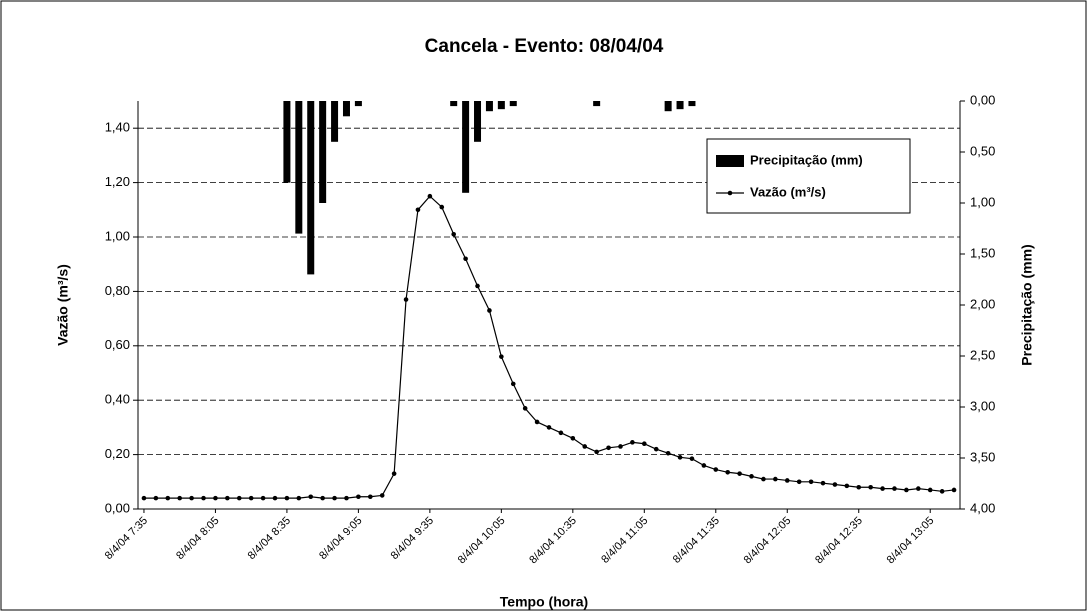 This screenshot has width=1088, height=612. What do you see at coordinates (117, 290) in the screenshot?
I see `y-tick-label: 0,80` at bounding box center [117, 290].